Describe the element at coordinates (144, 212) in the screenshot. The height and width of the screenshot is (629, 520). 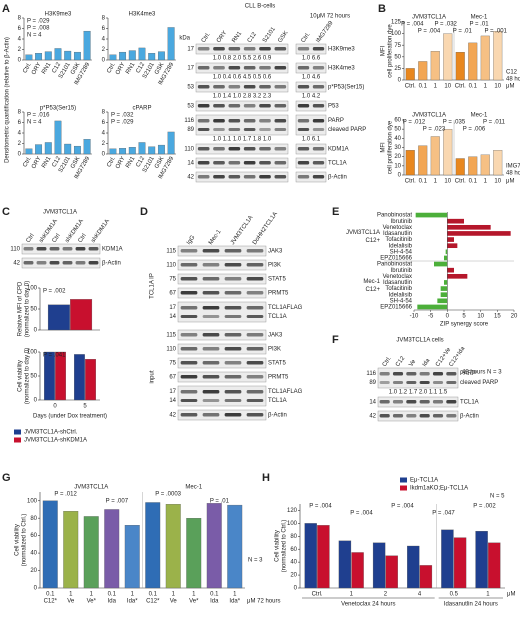
I see `panel-letter: D` at that location.